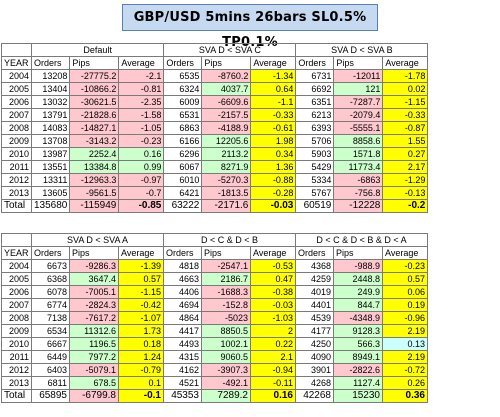  Describe the element at coordinates (141, 102) in the screenshot. I see `average-cell: -2.35` at that location.